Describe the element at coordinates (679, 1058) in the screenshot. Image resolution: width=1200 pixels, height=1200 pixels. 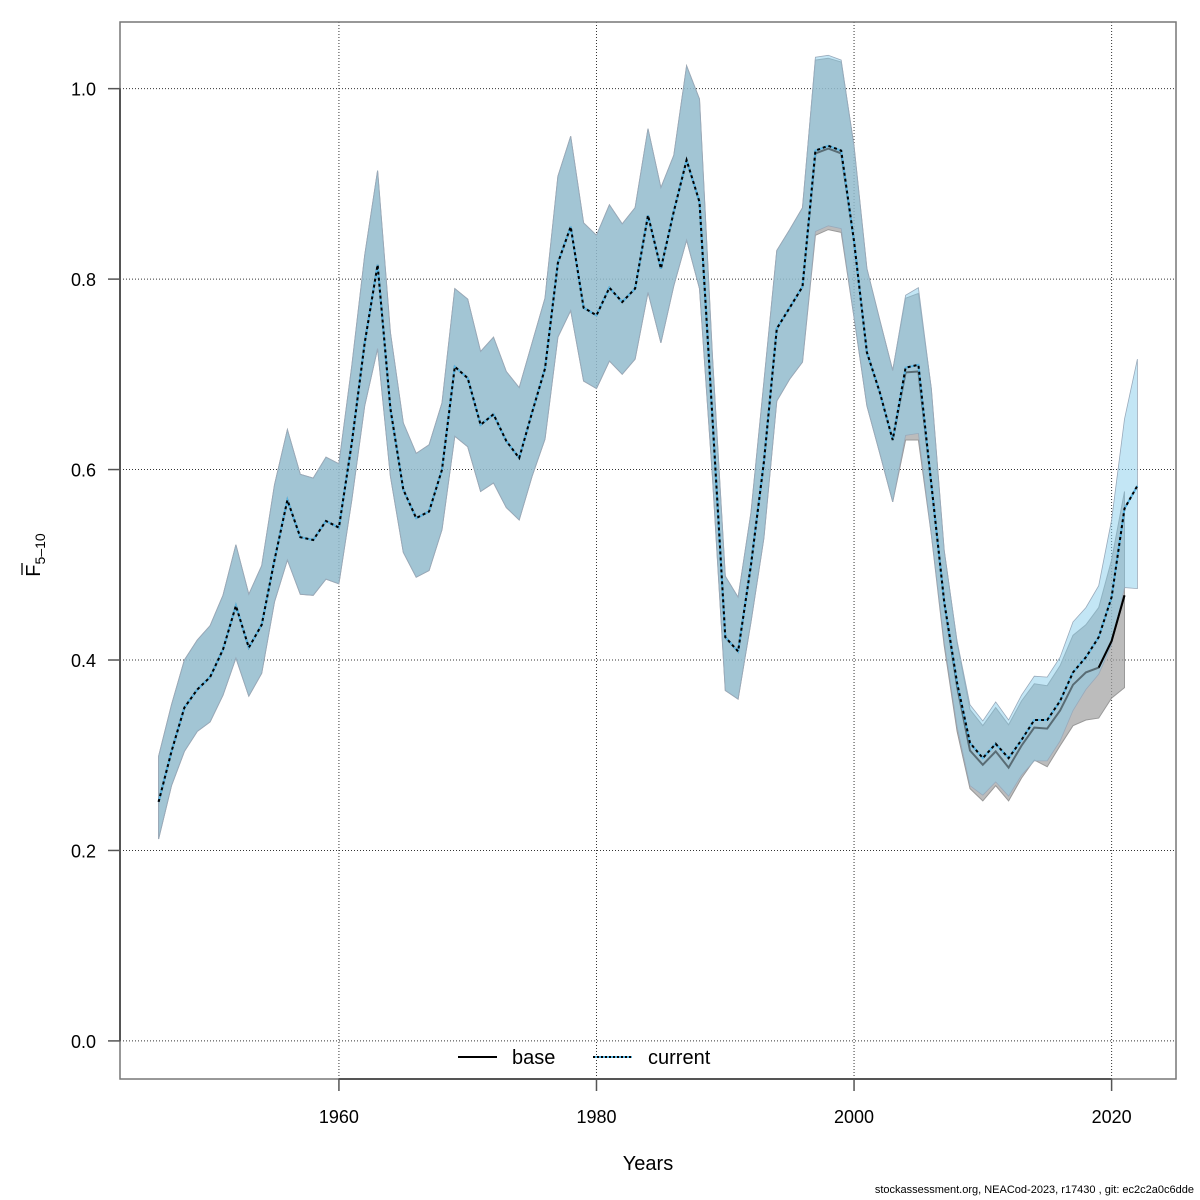
I see `legend-label-current: current` at that location.